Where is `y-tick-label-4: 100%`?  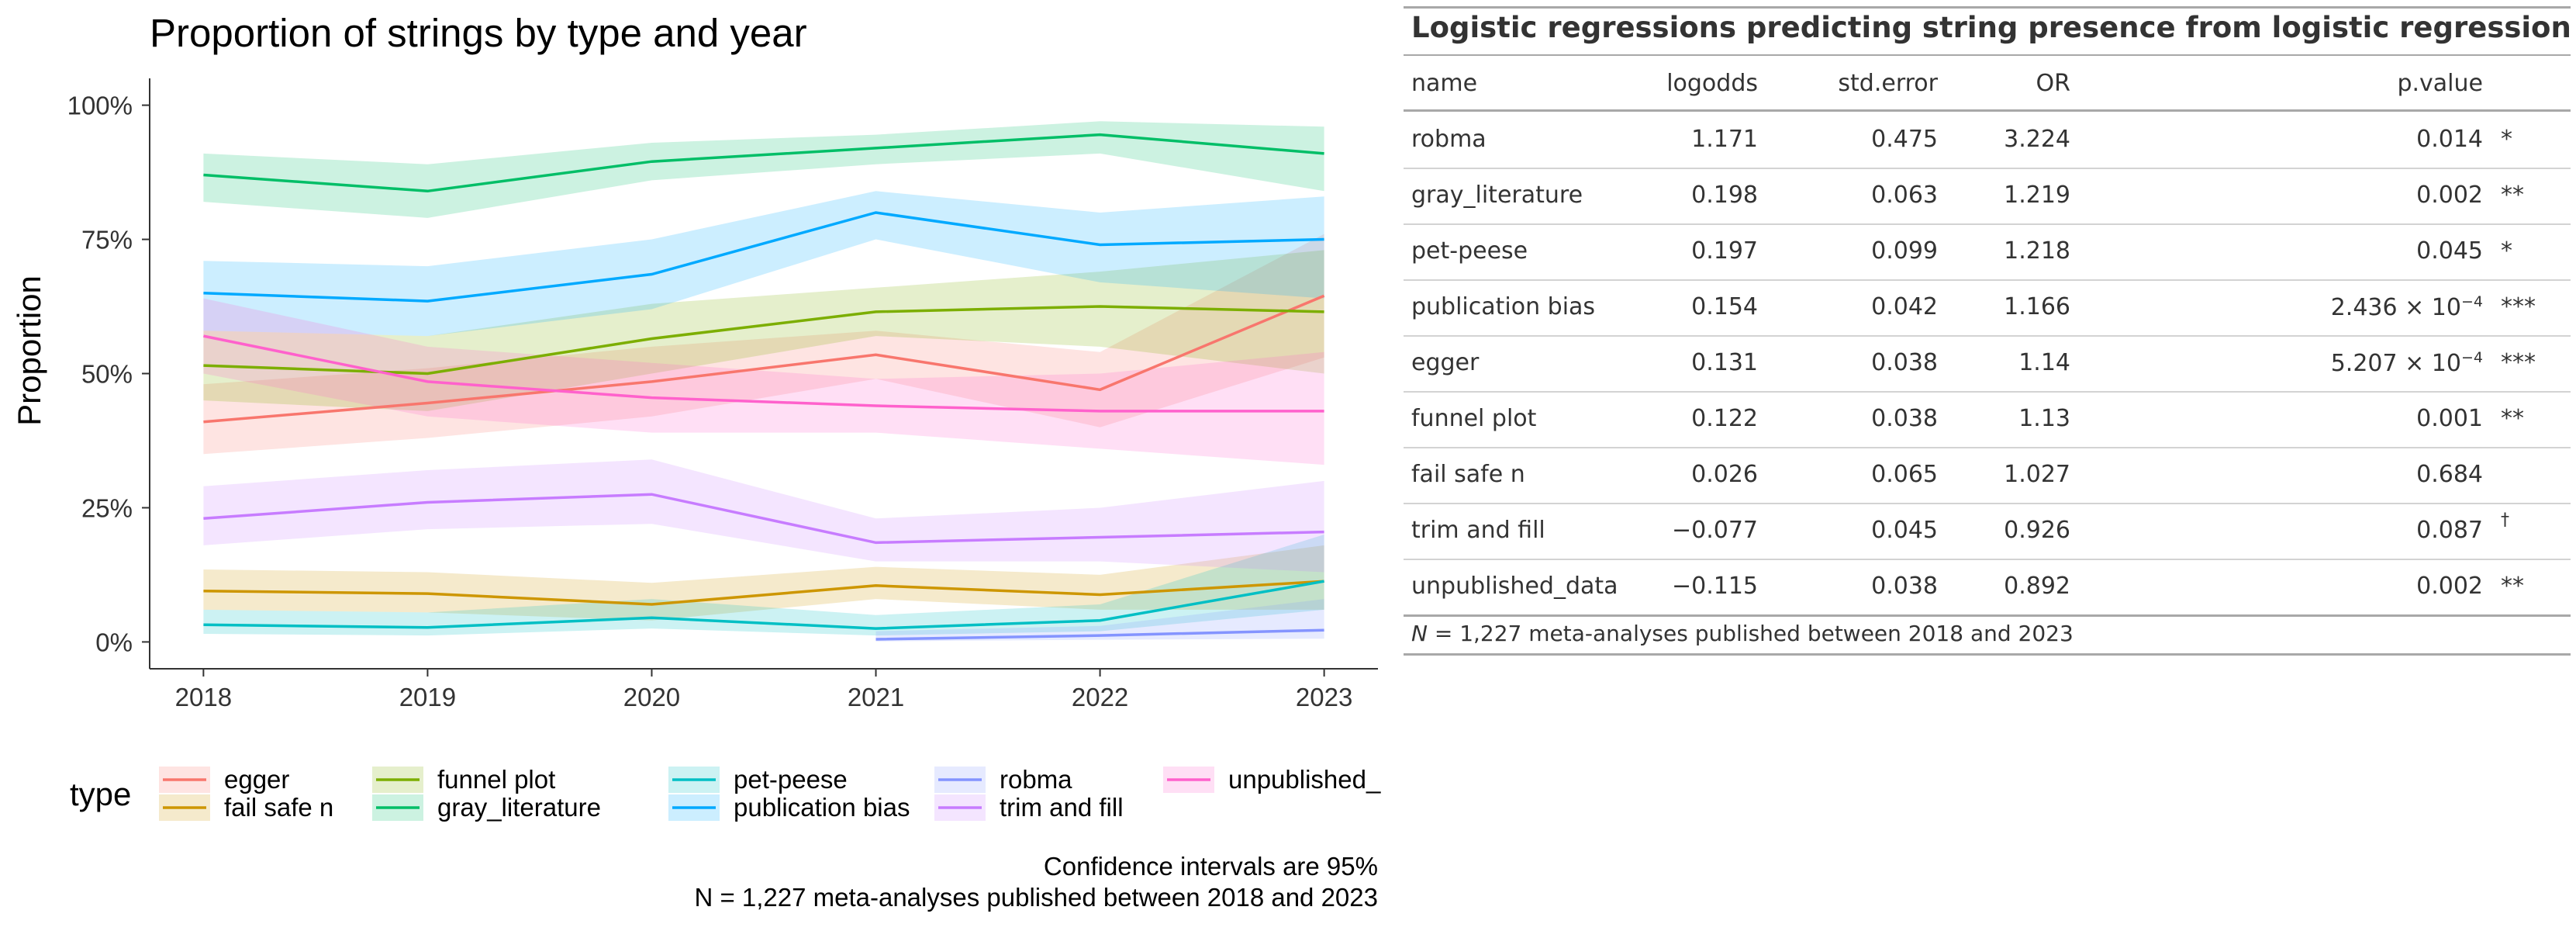 y-tick-label-4: 100% is located at coordinates (100, 106).